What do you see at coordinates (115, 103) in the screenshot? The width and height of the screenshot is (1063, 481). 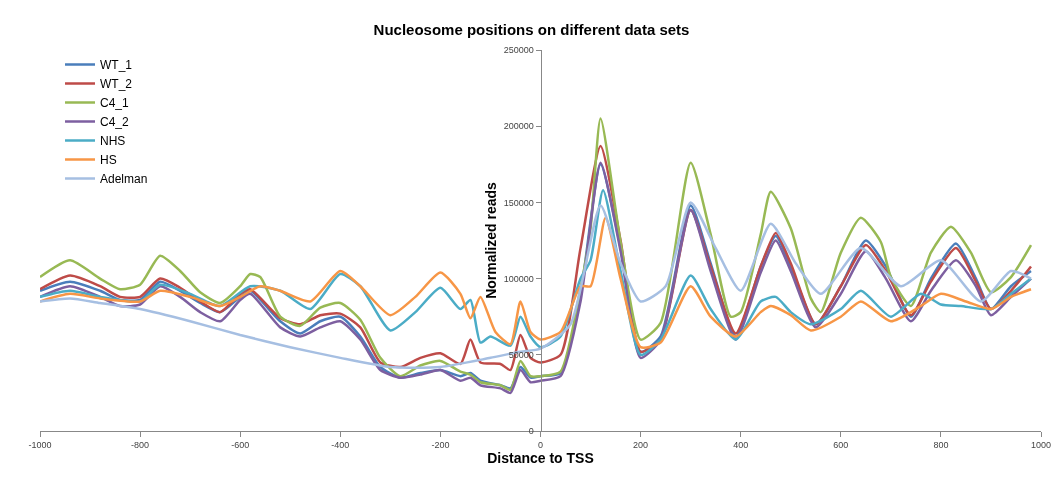 I see `legend-label: C4_1` at bounding box center [115, 103].